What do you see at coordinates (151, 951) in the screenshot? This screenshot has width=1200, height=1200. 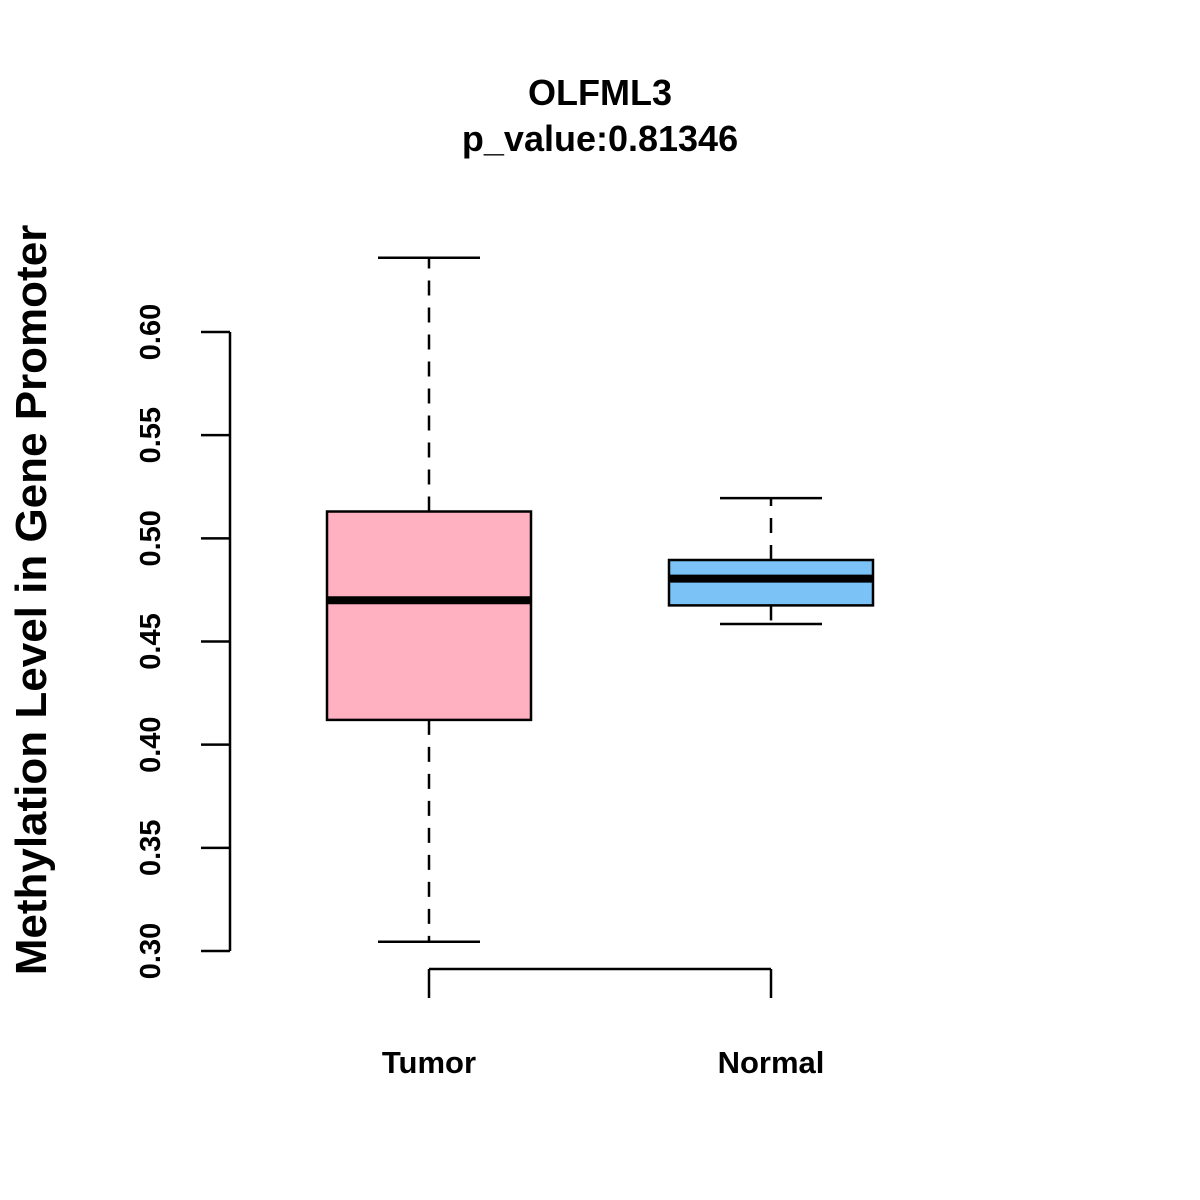 I see `y-tick-label: 0.30` at bounding box center [151, 951].